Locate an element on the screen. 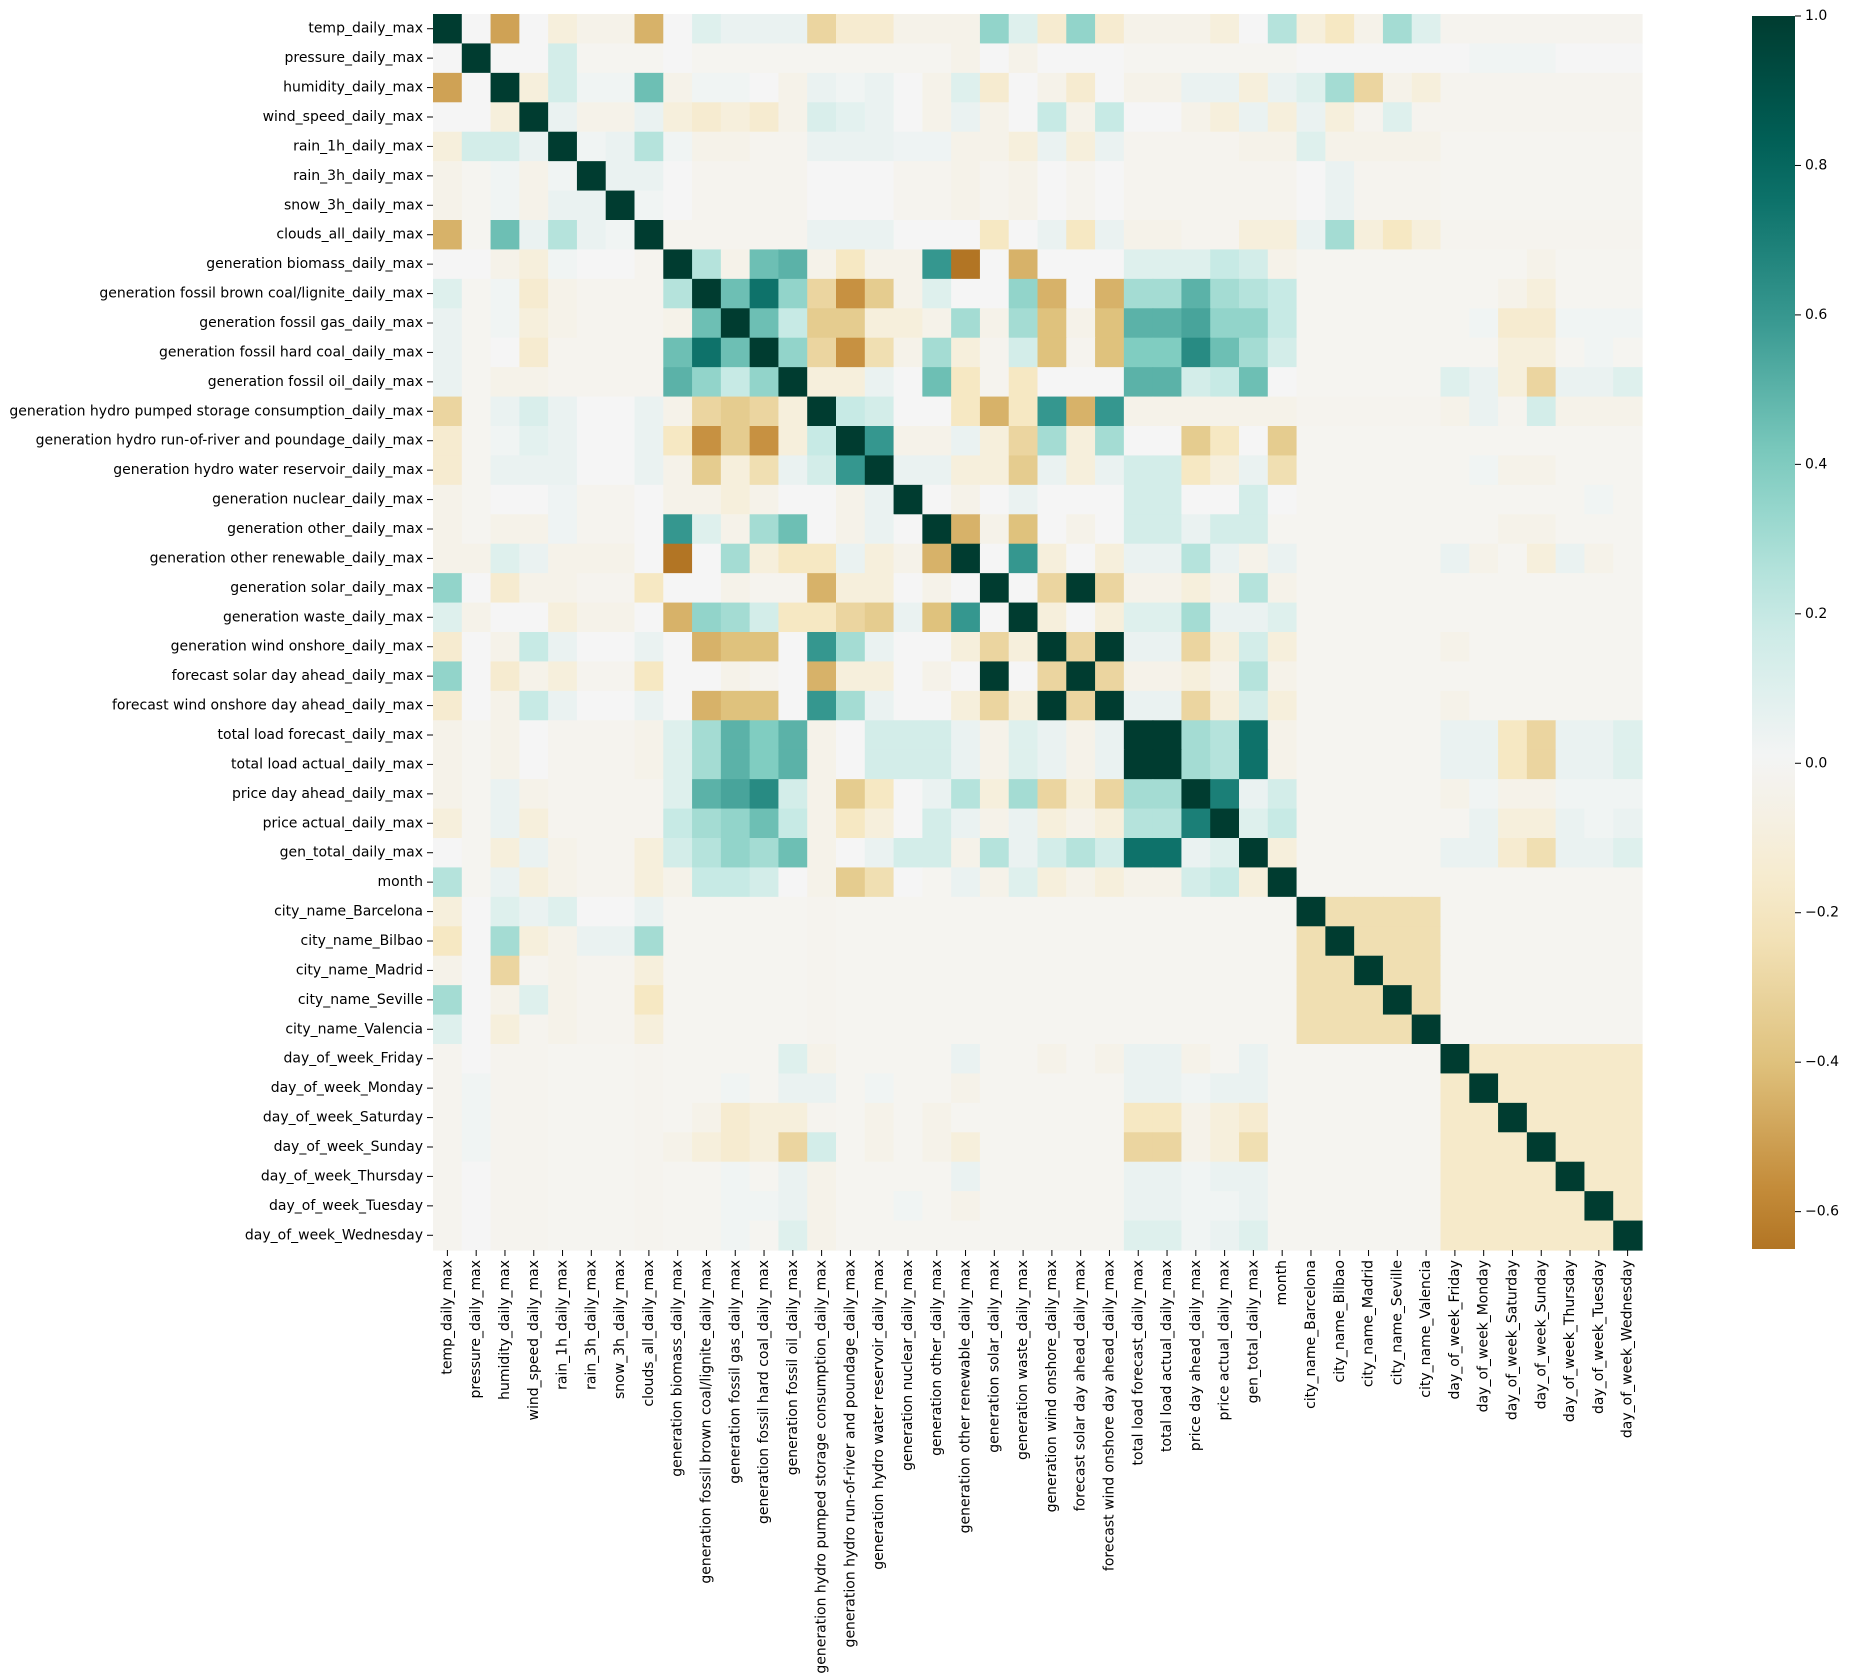 This screenshot has height=1678, width=1863. y-tick-label: generation fossil oil_daily_max is located at coordinates (315, 382).